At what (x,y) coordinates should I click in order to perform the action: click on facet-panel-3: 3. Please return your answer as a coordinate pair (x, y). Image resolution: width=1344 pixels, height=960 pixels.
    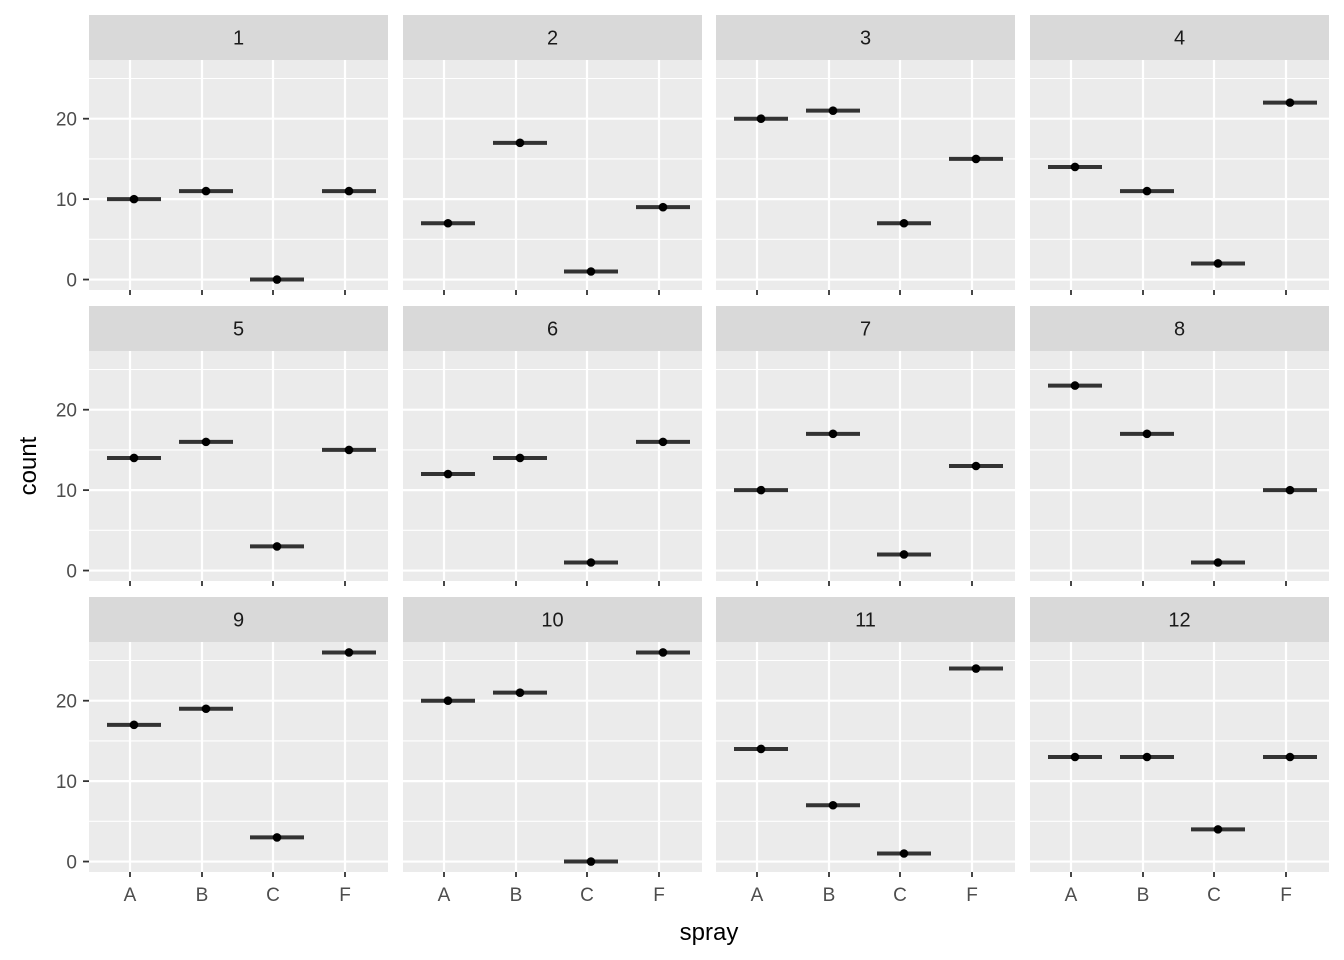
    Looking at the image, I should click on (865, 152).